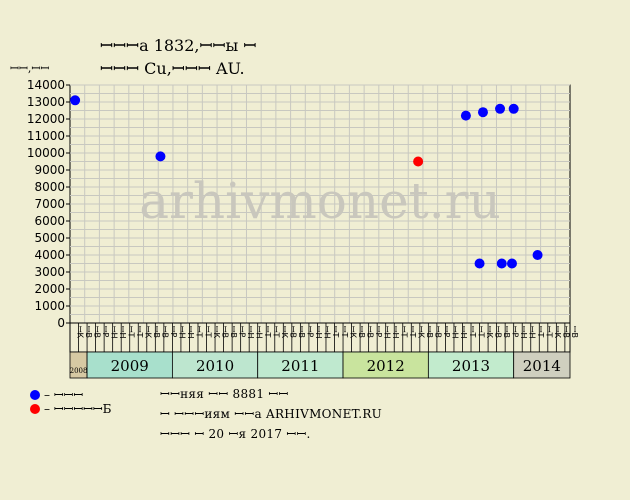 The height and width of the screenshot is (500, 630). What do you see at coordinates (49, 170) in the screenshot?
I see `y-tick-label: 9000` at bounding box center [49, 170].